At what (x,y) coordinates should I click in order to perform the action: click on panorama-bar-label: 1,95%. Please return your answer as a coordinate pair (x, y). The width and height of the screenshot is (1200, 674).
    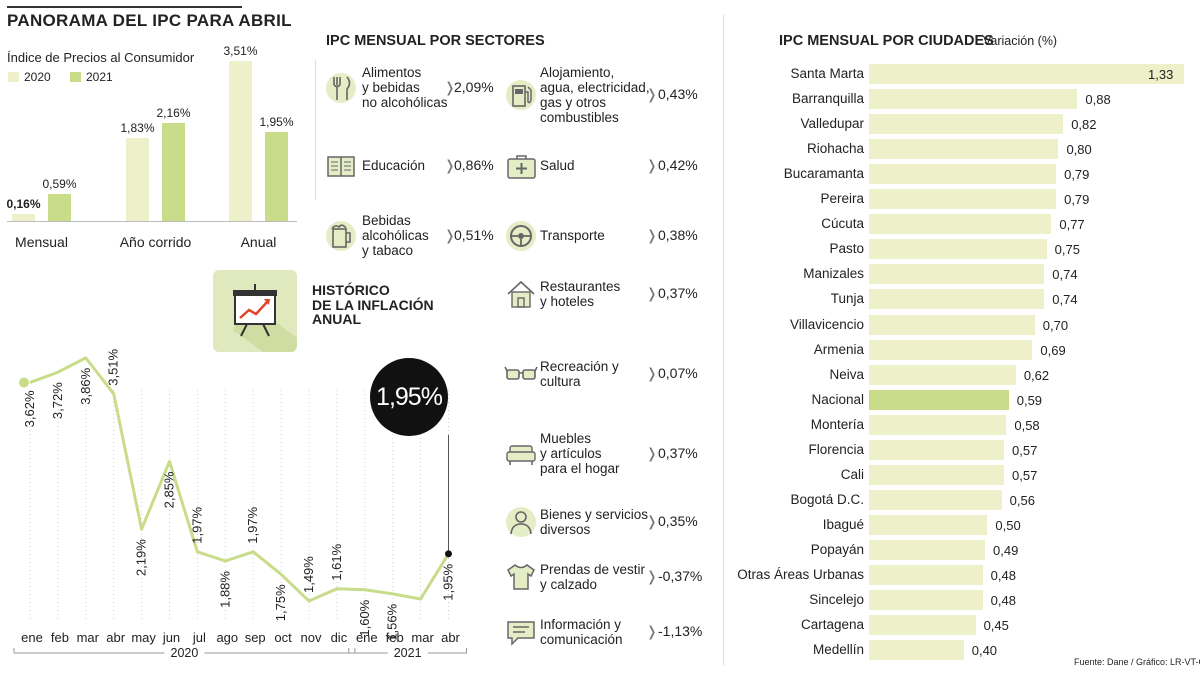
    Looking at the image, I should click on (276, 122).